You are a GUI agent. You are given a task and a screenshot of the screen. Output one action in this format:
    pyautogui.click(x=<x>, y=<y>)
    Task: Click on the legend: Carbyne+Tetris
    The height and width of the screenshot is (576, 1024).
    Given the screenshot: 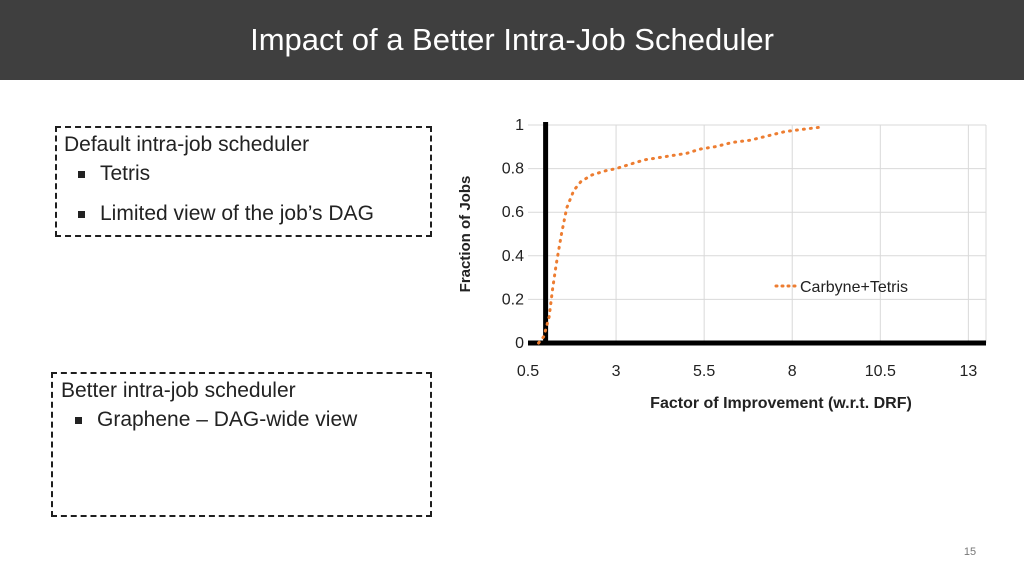 What is the action you would take?
    pyautogui.click(x=841, y=287)
    